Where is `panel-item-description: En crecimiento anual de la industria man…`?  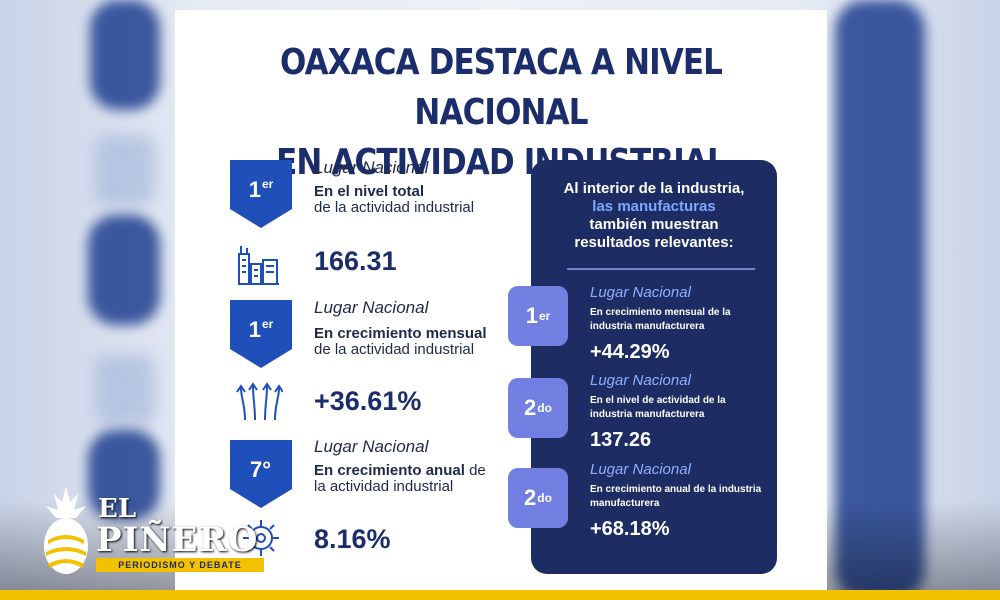
panel-item-description: En crecimiento anual de la industria man… is located at coordinates (676, 496).